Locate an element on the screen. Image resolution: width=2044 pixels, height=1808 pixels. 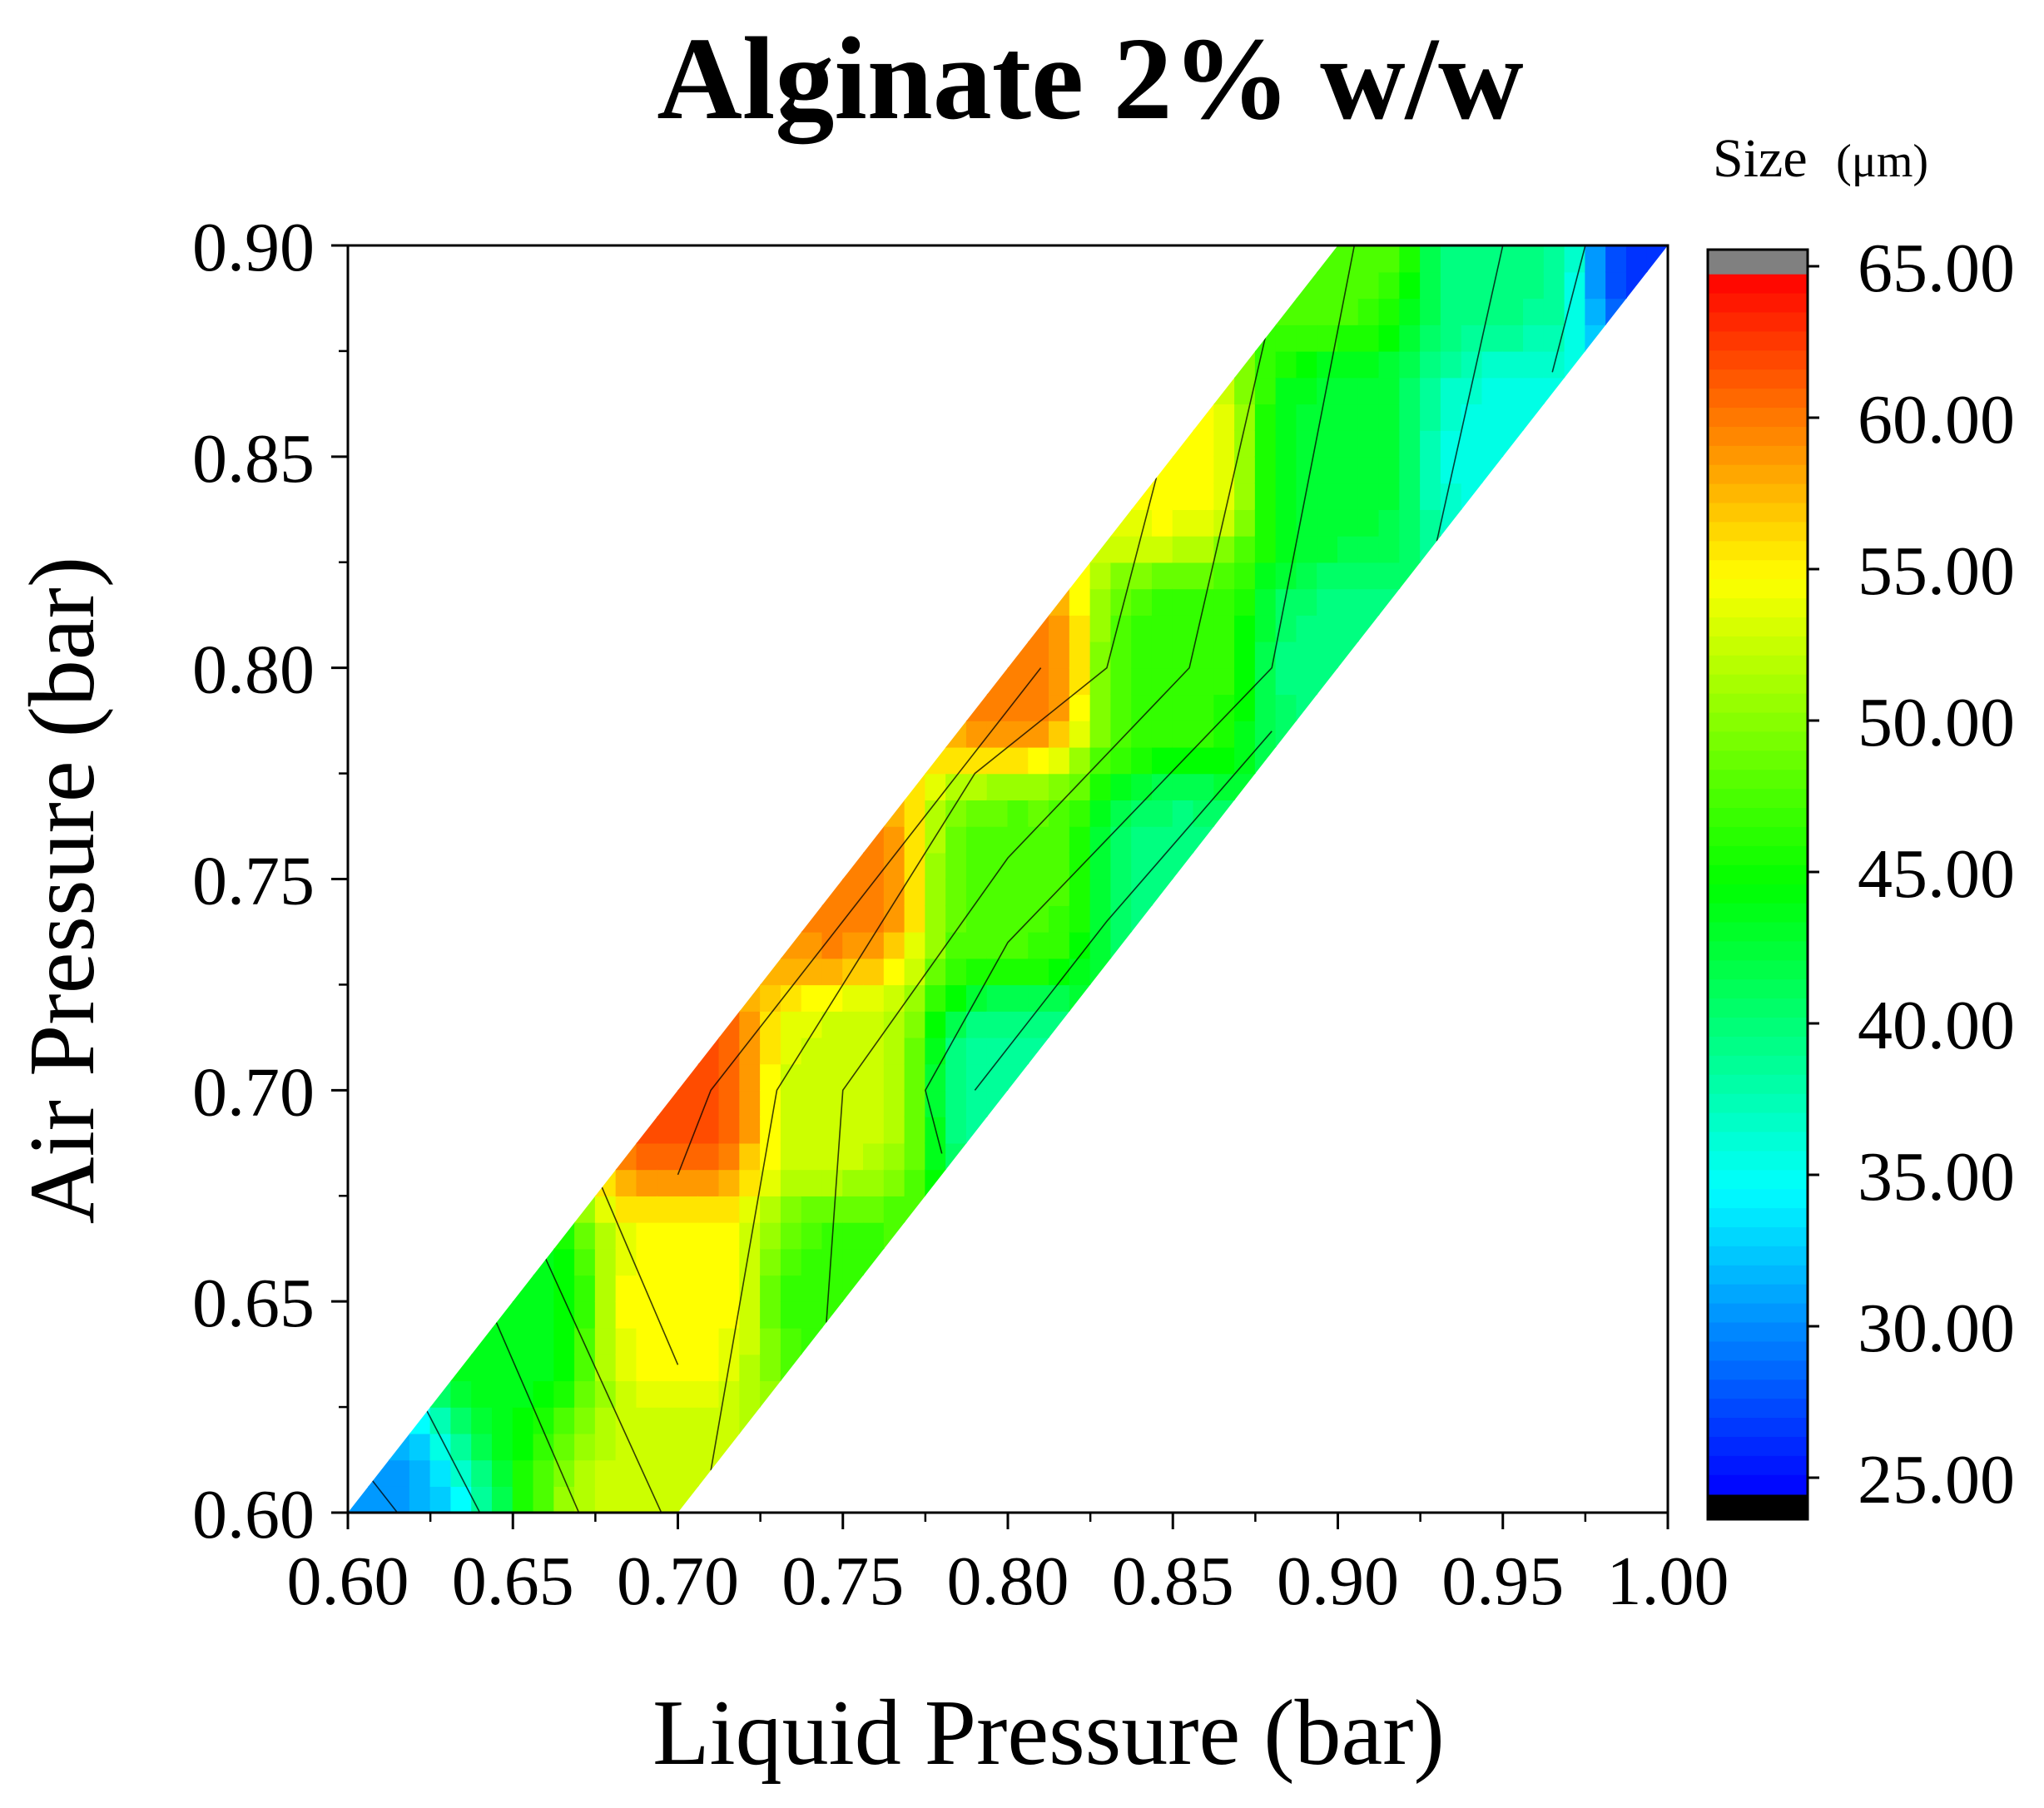
y-tick-label: 0.60 is located at coordinates (254, 1514).